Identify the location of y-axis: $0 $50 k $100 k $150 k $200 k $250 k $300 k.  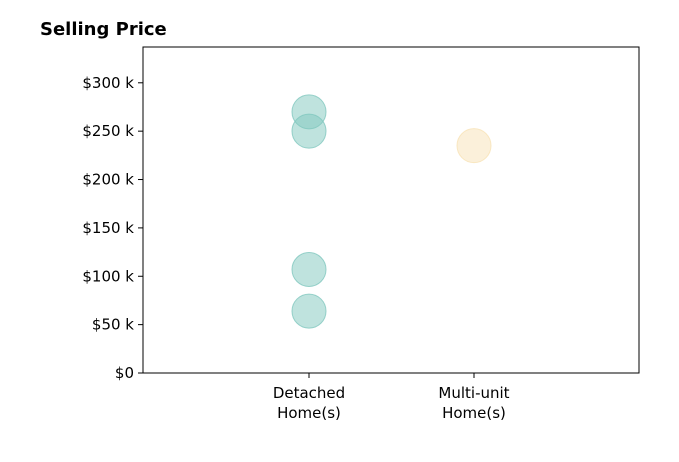
(112, 228).